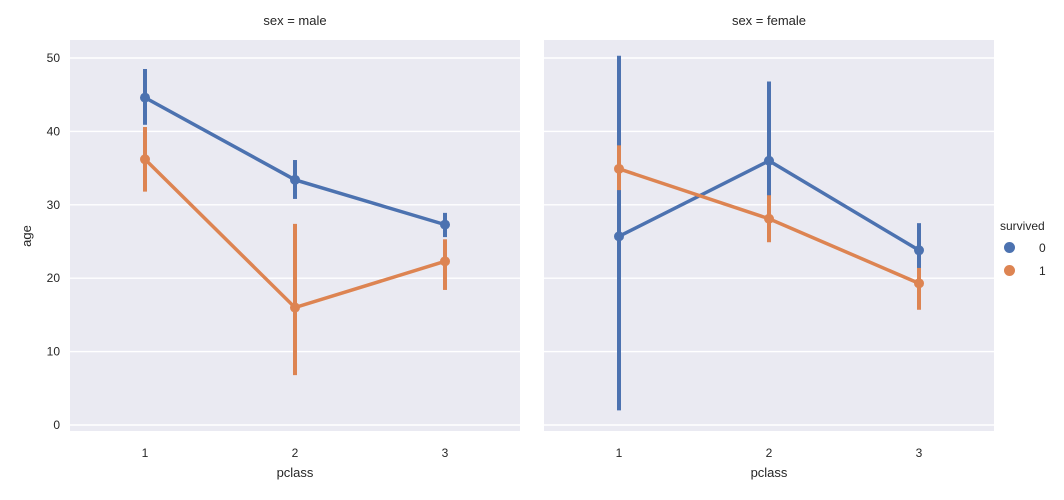  I want to click on y-tick-label: 0, so click(56, 425).